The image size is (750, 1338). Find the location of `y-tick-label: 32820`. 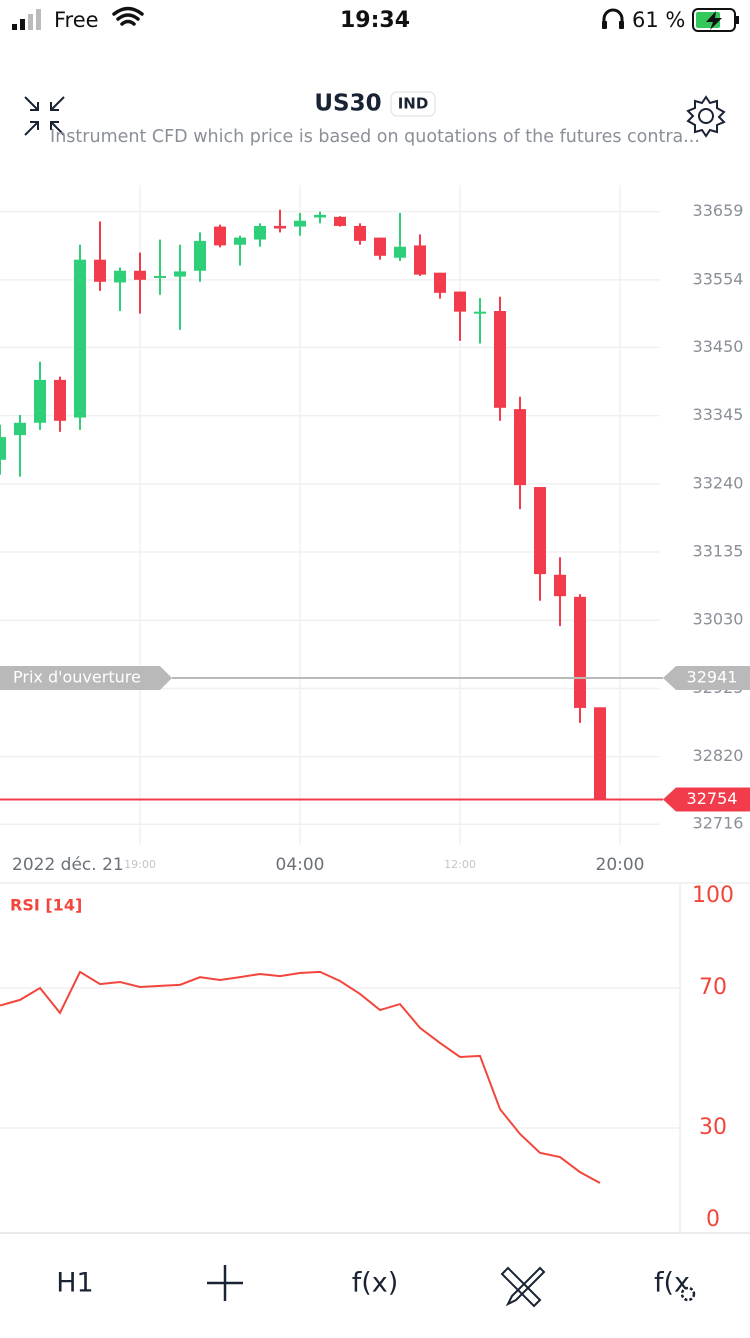

y-tick-label: 32820 is located at coordinates (718, 755).